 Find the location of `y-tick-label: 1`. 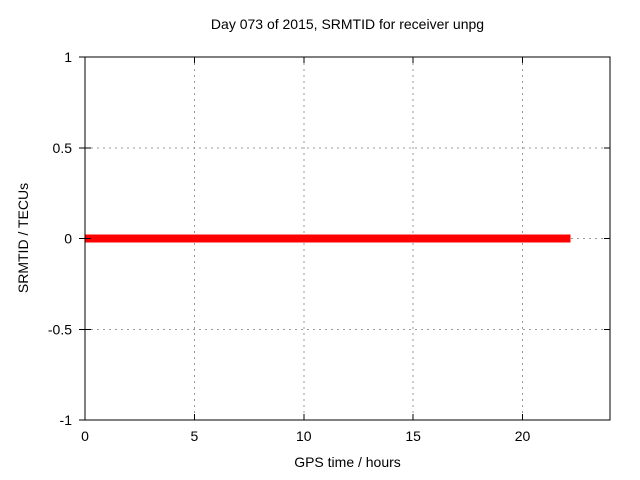

y-tick-label: 1 is located at coordinates (68, 57).